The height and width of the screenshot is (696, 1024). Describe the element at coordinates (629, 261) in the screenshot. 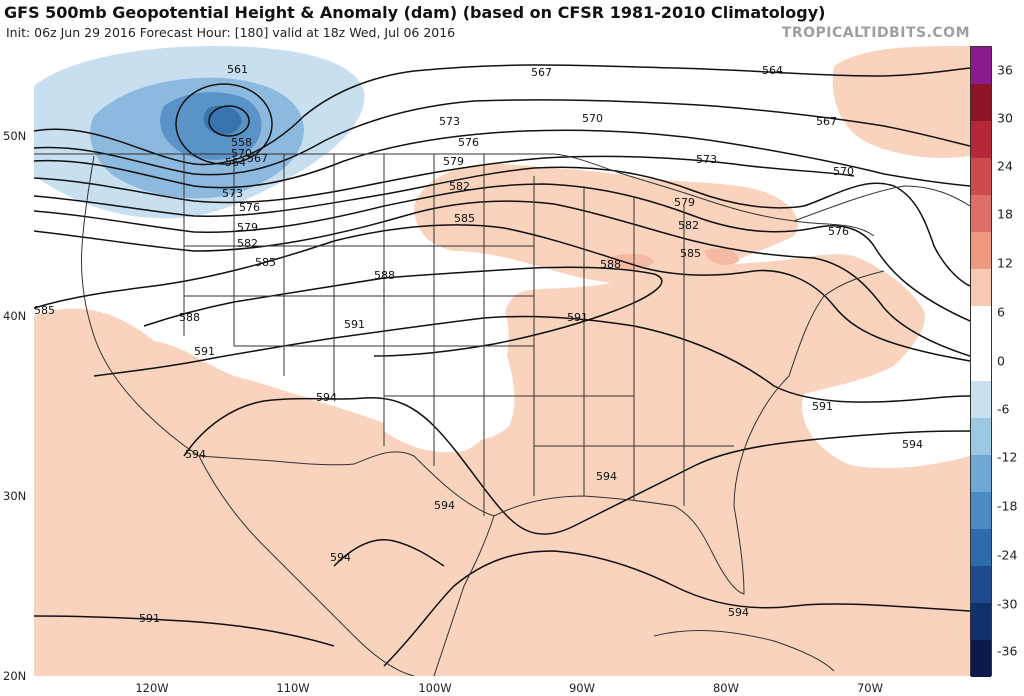

I see `anomaly-region-lakes-warm` at that location.